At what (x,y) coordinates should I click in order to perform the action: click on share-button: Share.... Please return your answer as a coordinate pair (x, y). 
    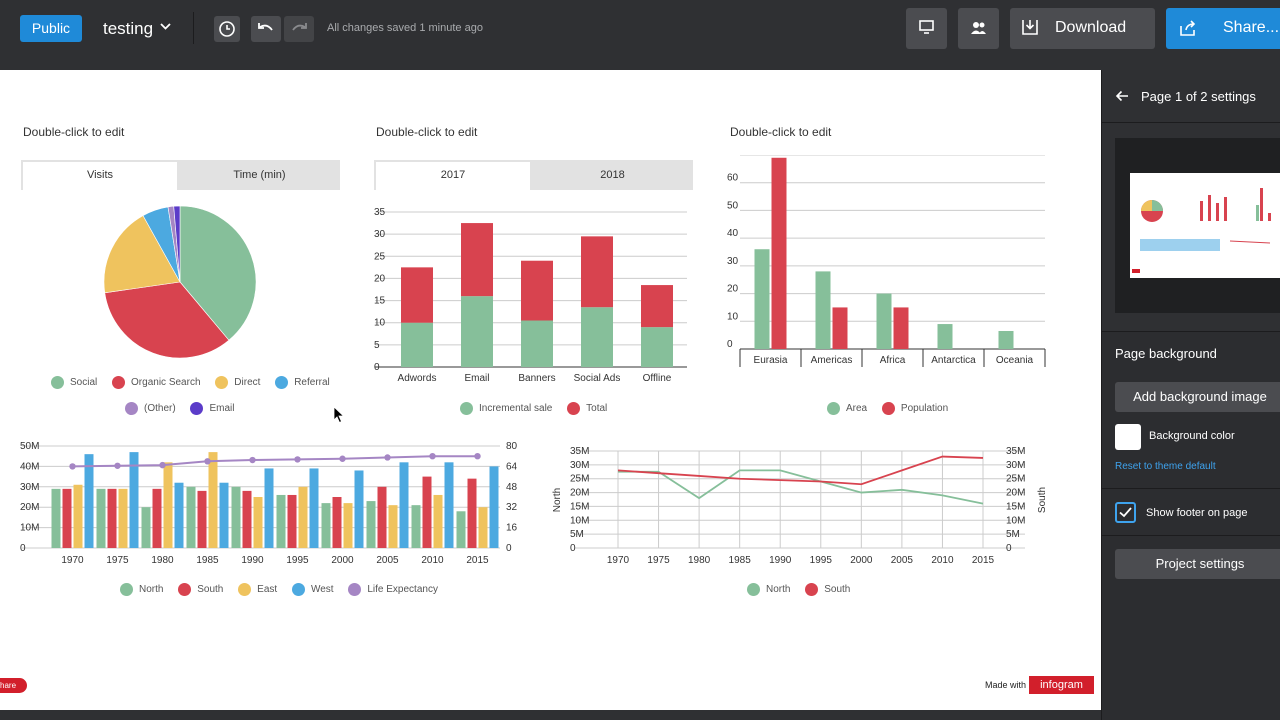
    Looking at the image, I should click on (1223, 28).